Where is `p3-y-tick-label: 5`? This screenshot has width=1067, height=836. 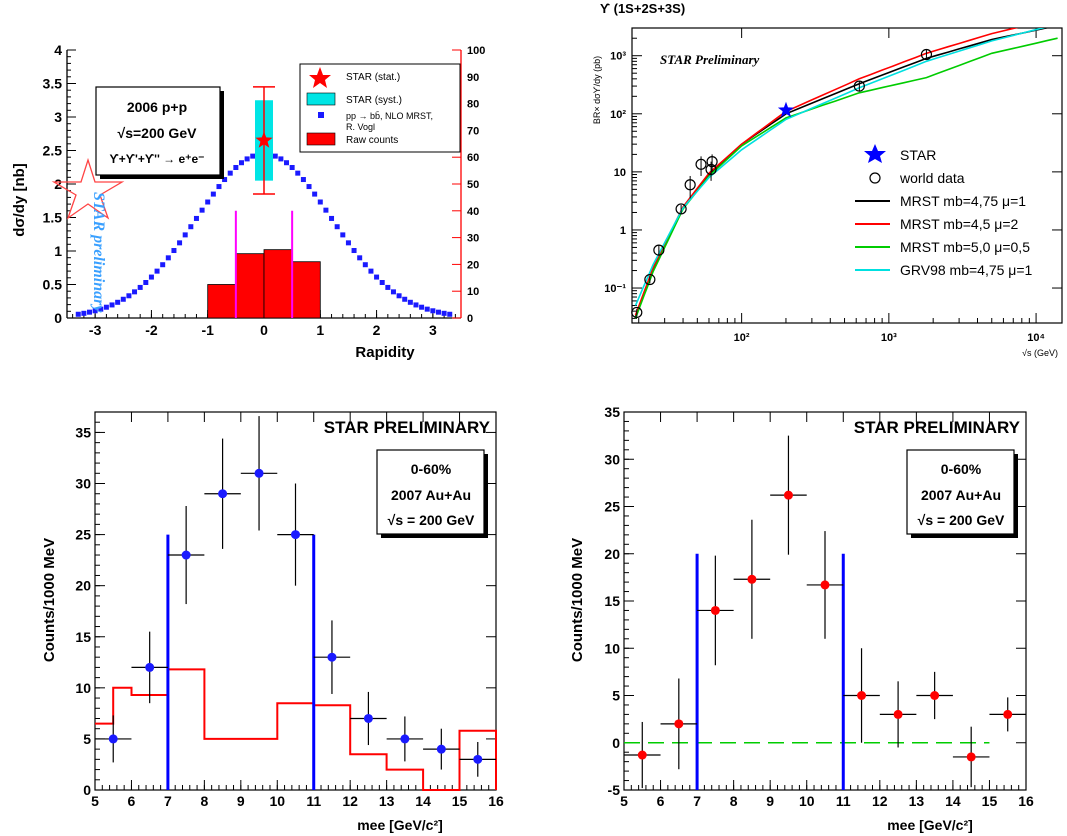
p3-y-tick-label: 5 is located at coordinates (87, 739).